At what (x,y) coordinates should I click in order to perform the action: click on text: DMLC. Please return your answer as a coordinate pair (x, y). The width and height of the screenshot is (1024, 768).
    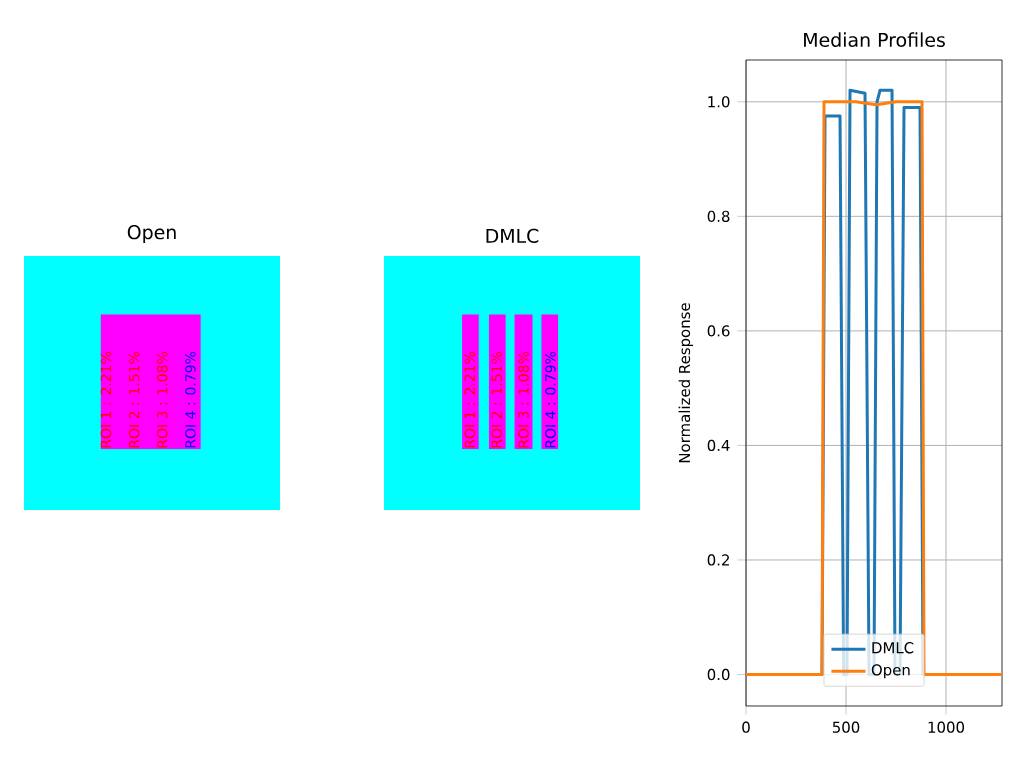
    Looking at the image, I should click on (512, 236).